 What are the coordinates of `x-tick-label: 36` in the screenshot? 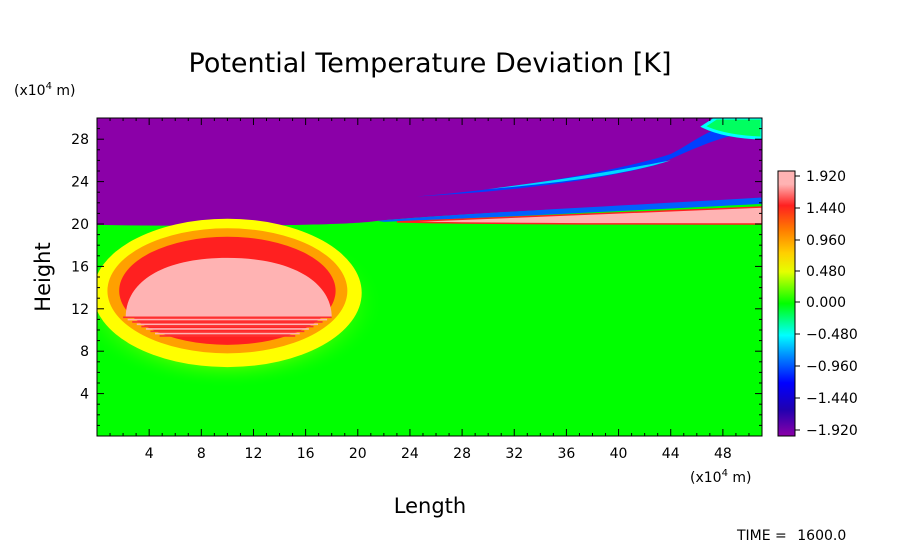 It's located at (566, 454).